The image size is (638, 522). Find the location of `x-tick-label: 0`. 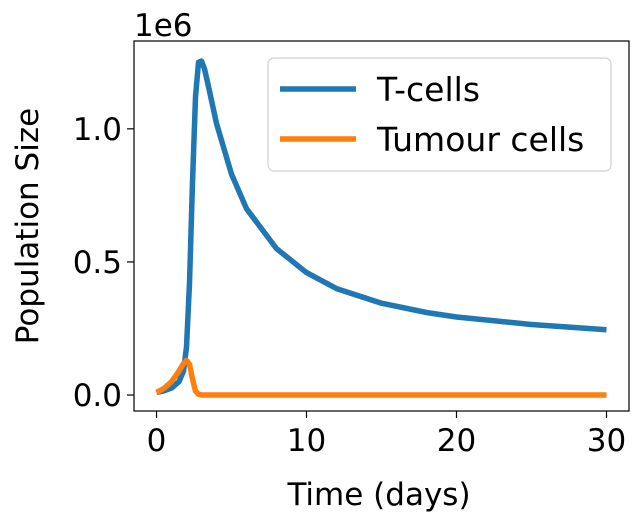

x-tick-label: 0 is located at coordinates (157, 441).